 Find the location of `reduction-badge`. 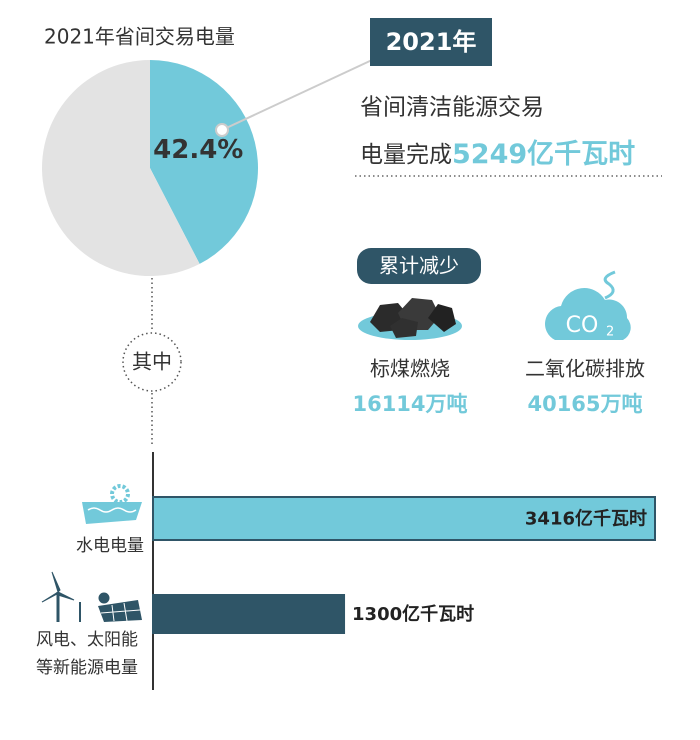

reduction-badge is located at coordinates (419, 266).